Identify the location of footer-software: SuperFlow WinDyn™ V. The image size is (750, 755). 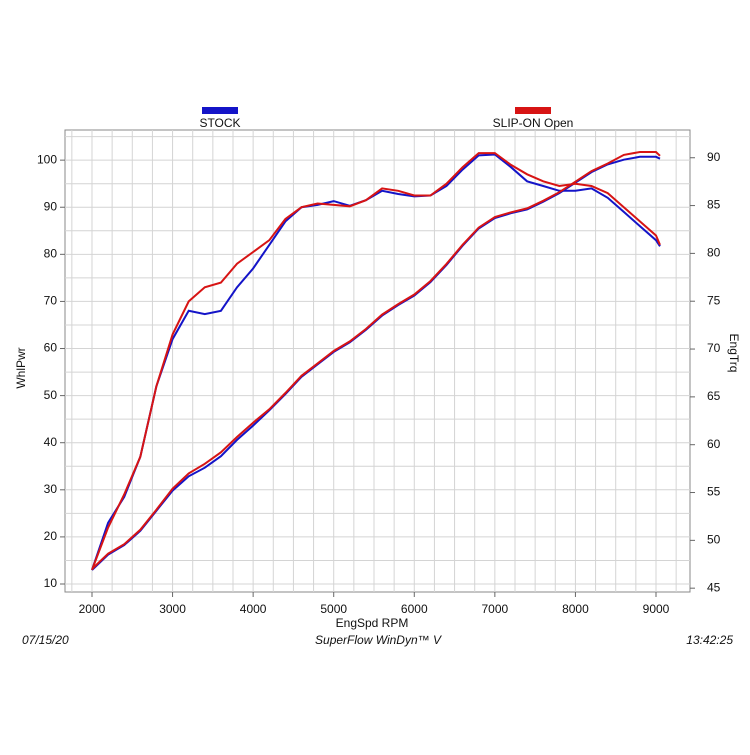
(378, 640).